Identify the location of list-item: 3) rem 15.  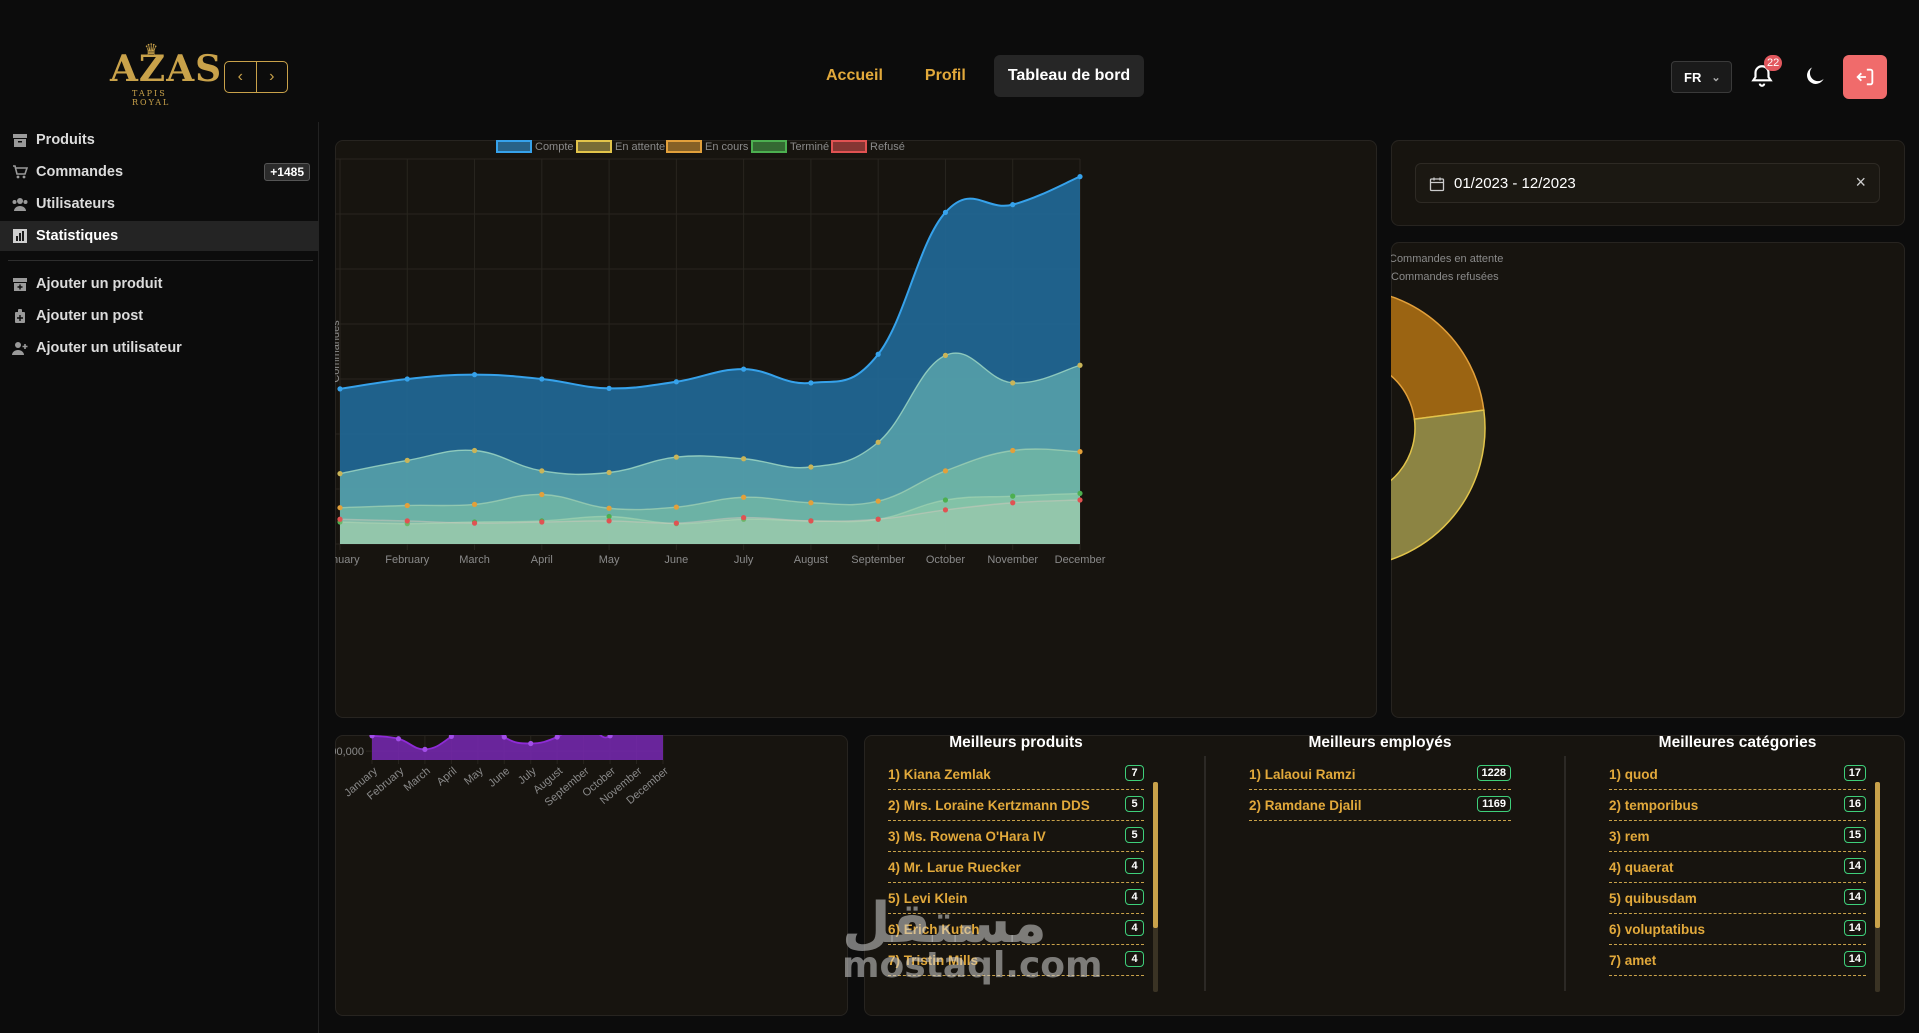
(1737, 836).